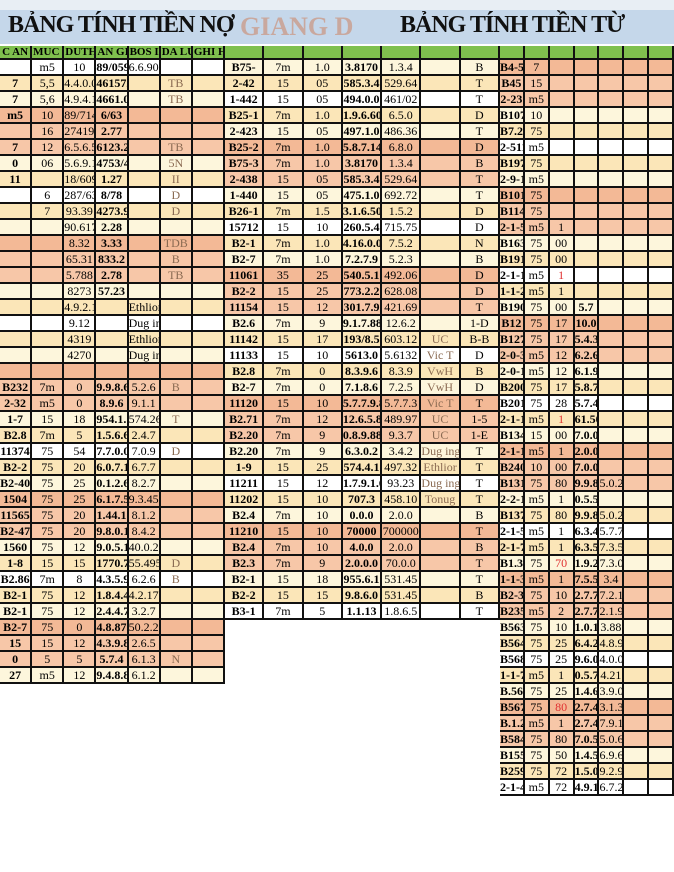  What do you see at coordinates (587, 611) in the screenshot?
I see `table-cell: 2.7.7.3` at bounding box center [587, 611].